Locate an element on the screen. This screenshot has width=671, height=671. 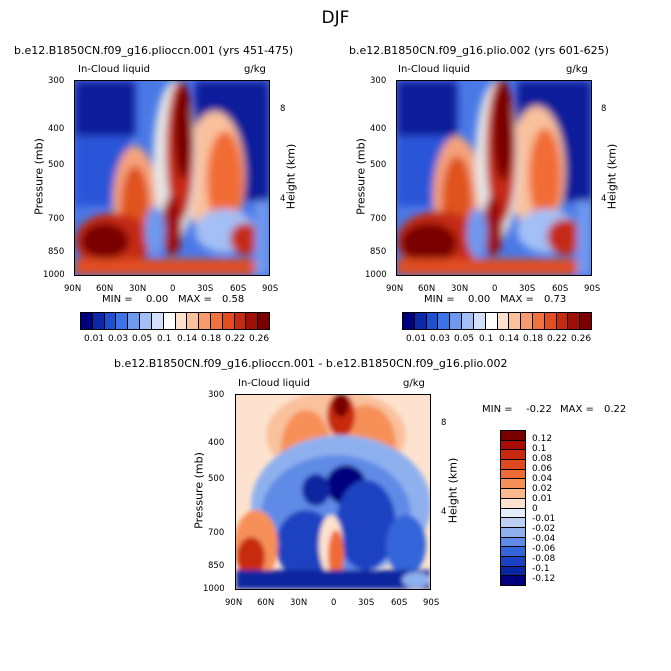
panel1-ytick-300: 300 is located at coordinates (56, 81).